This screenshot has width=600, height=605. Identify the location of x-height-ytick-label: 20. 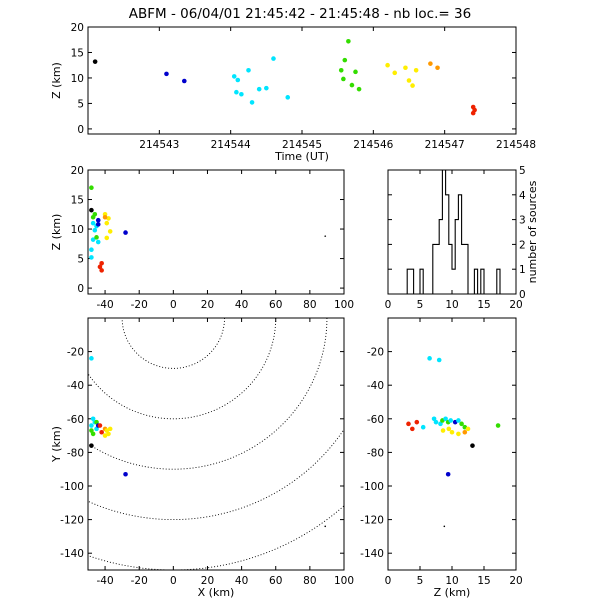
(77, 171).